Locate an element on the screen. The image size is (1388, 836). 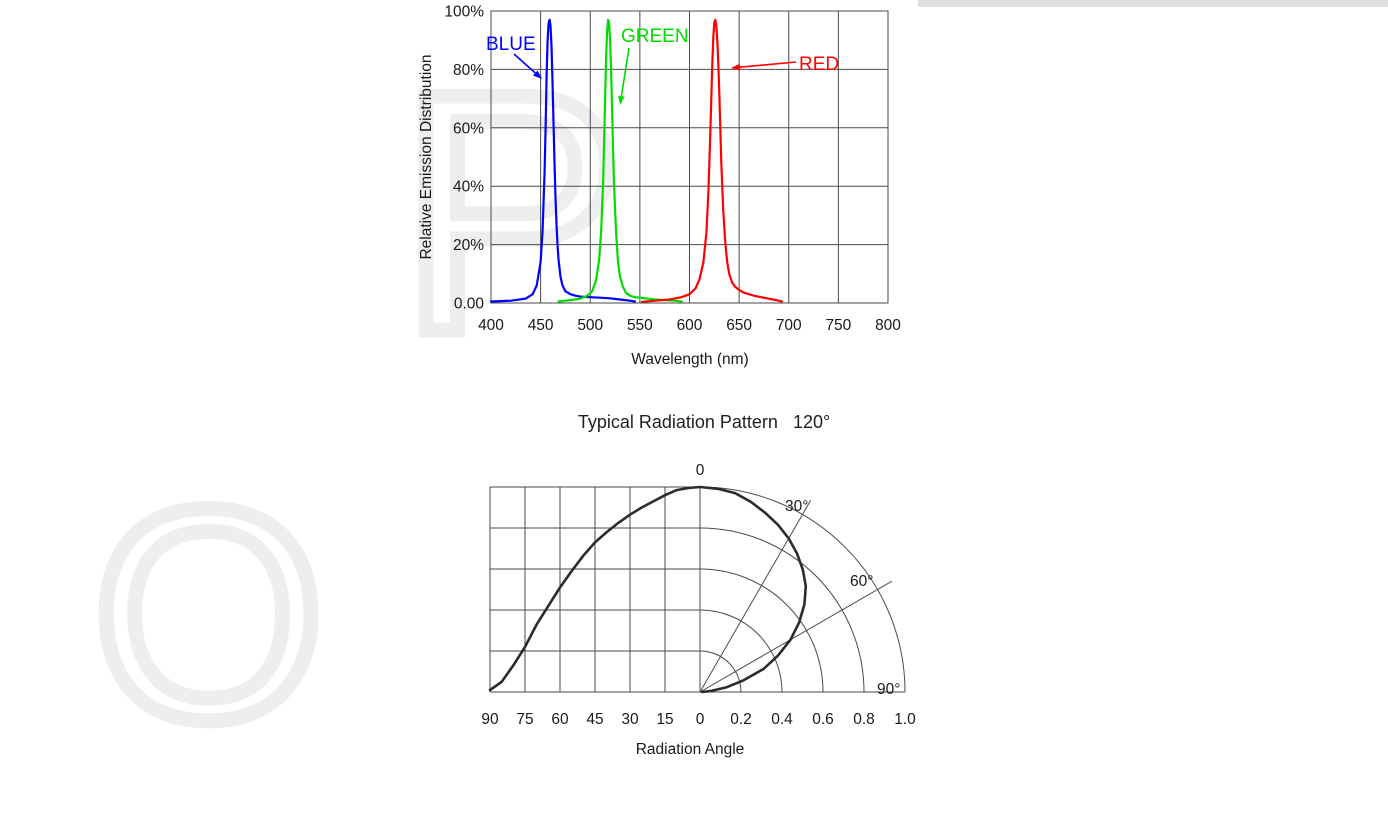
x-axis-title: Wavelength (nm) is located at coordinates (689, 359).